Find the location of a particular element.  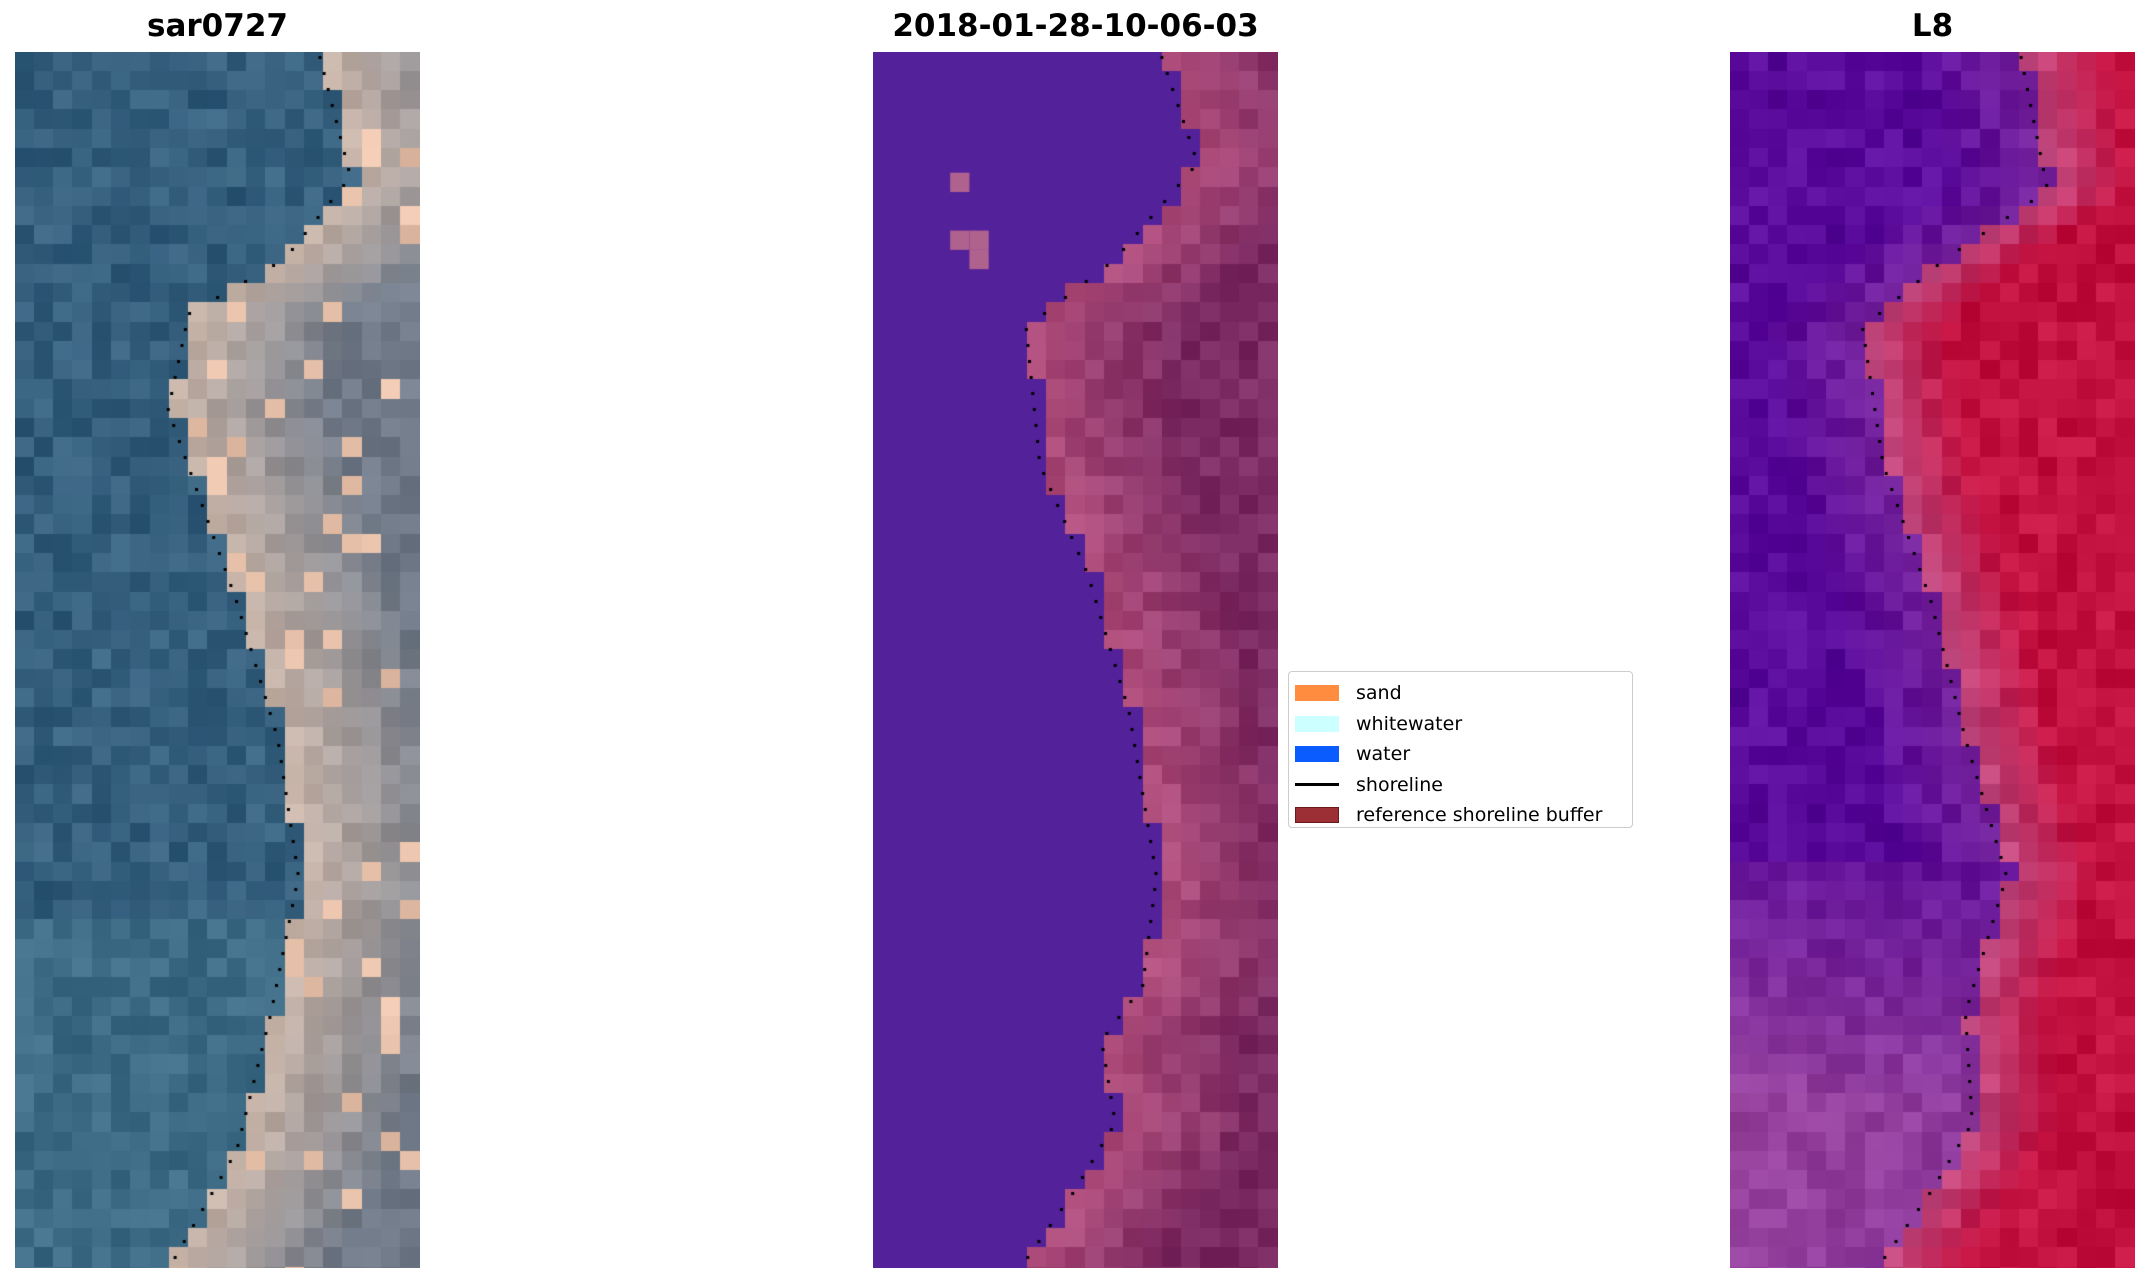

whitewater-swatch is located at coordinates (1317, 723).